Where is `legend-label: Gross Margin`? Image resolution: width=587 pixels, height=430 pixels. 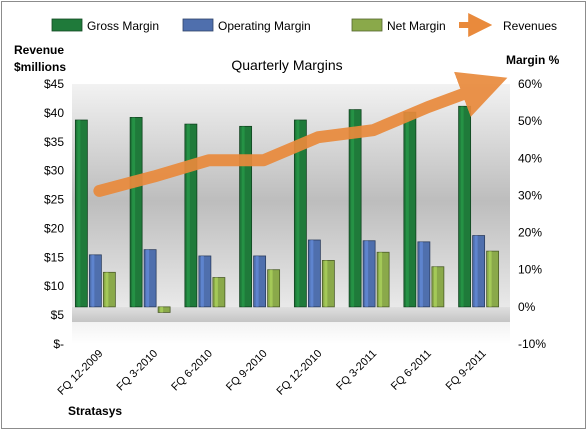 legend-label: Gross Margin is located at coordinates (123, 26).